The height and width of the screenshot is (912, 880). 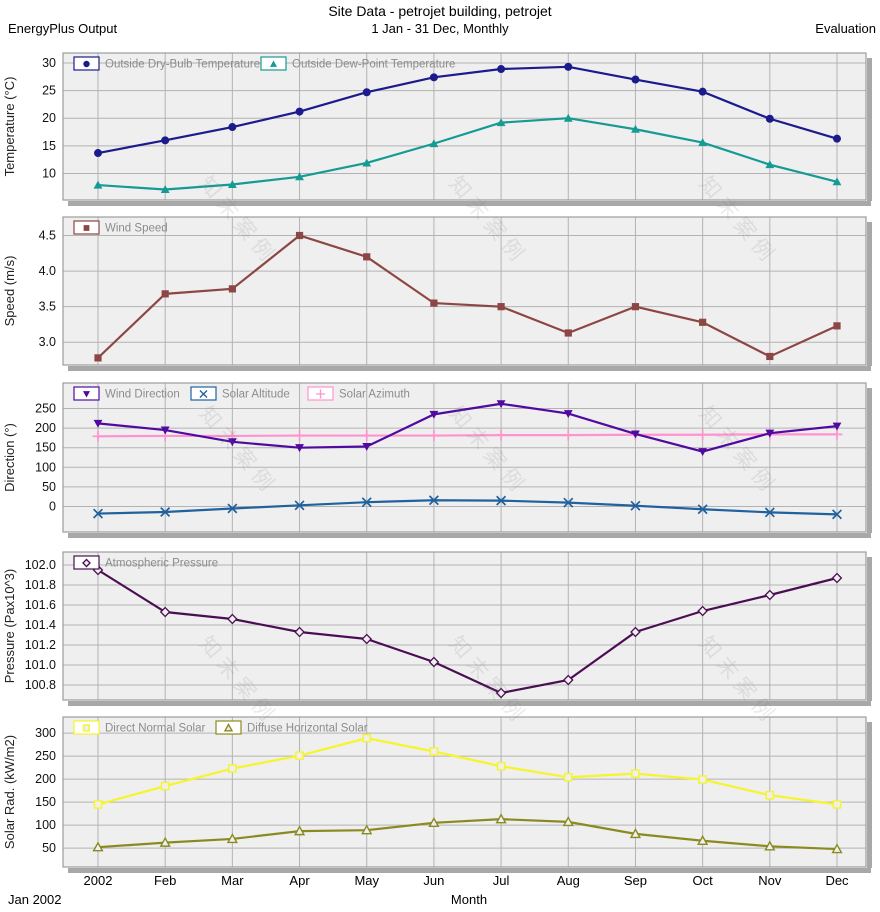 I want to click on y-tick-label: 15, so click(x=49, y=146).